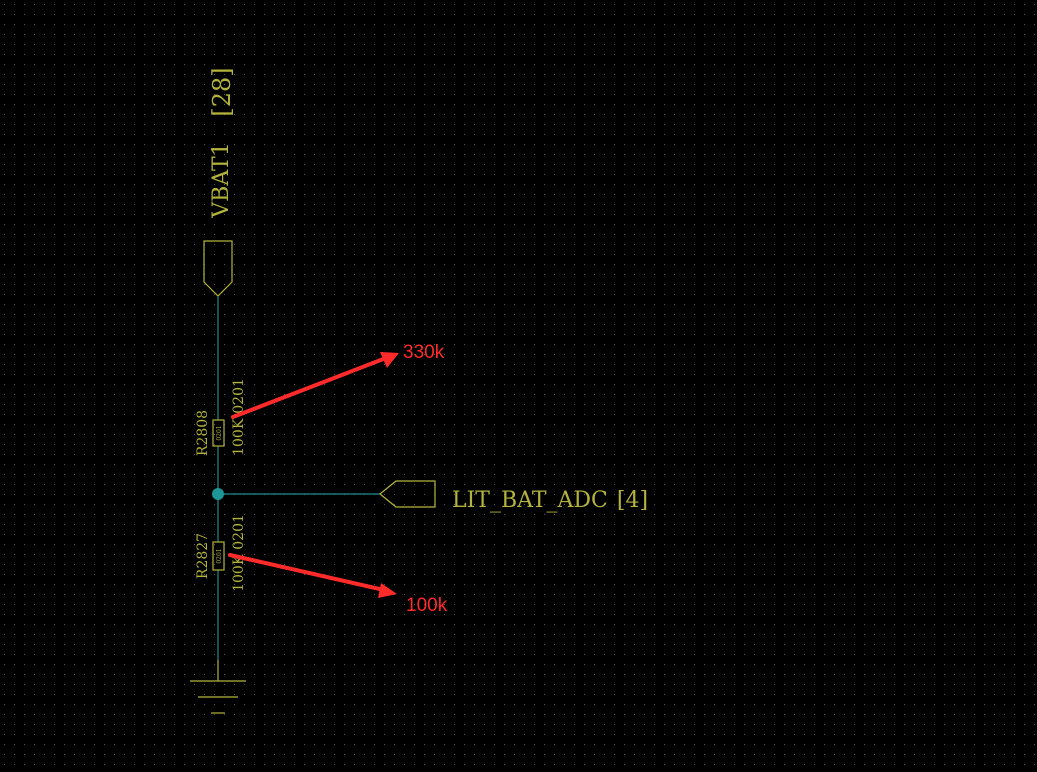  Describe the element at coordinates (203, 433) in the screenshot. I see `resistor-r2808-designator: R2808` at that location.